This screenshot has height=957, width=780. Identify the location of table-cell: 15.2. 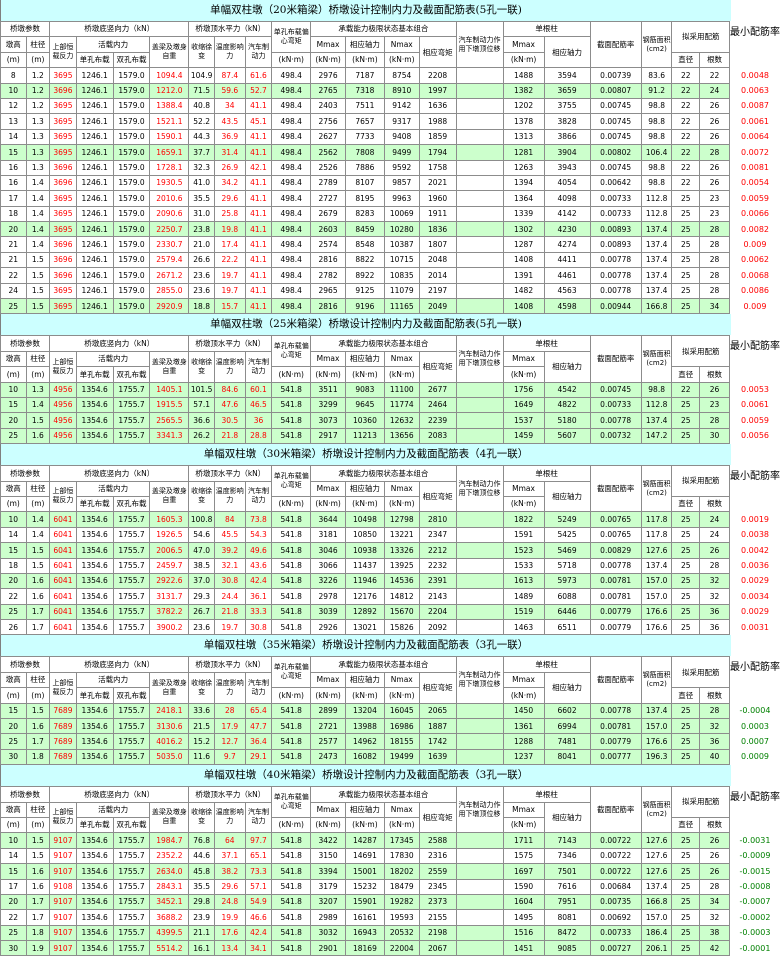
(201, 741).